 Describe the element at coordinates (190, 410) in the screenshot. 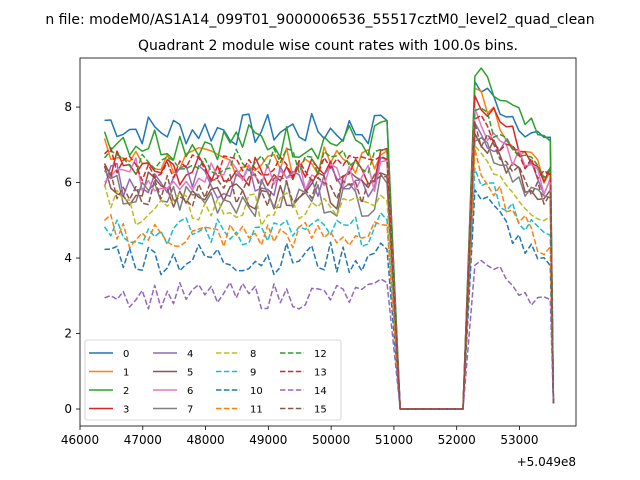

I see `legend-label-7: 7` at that location.